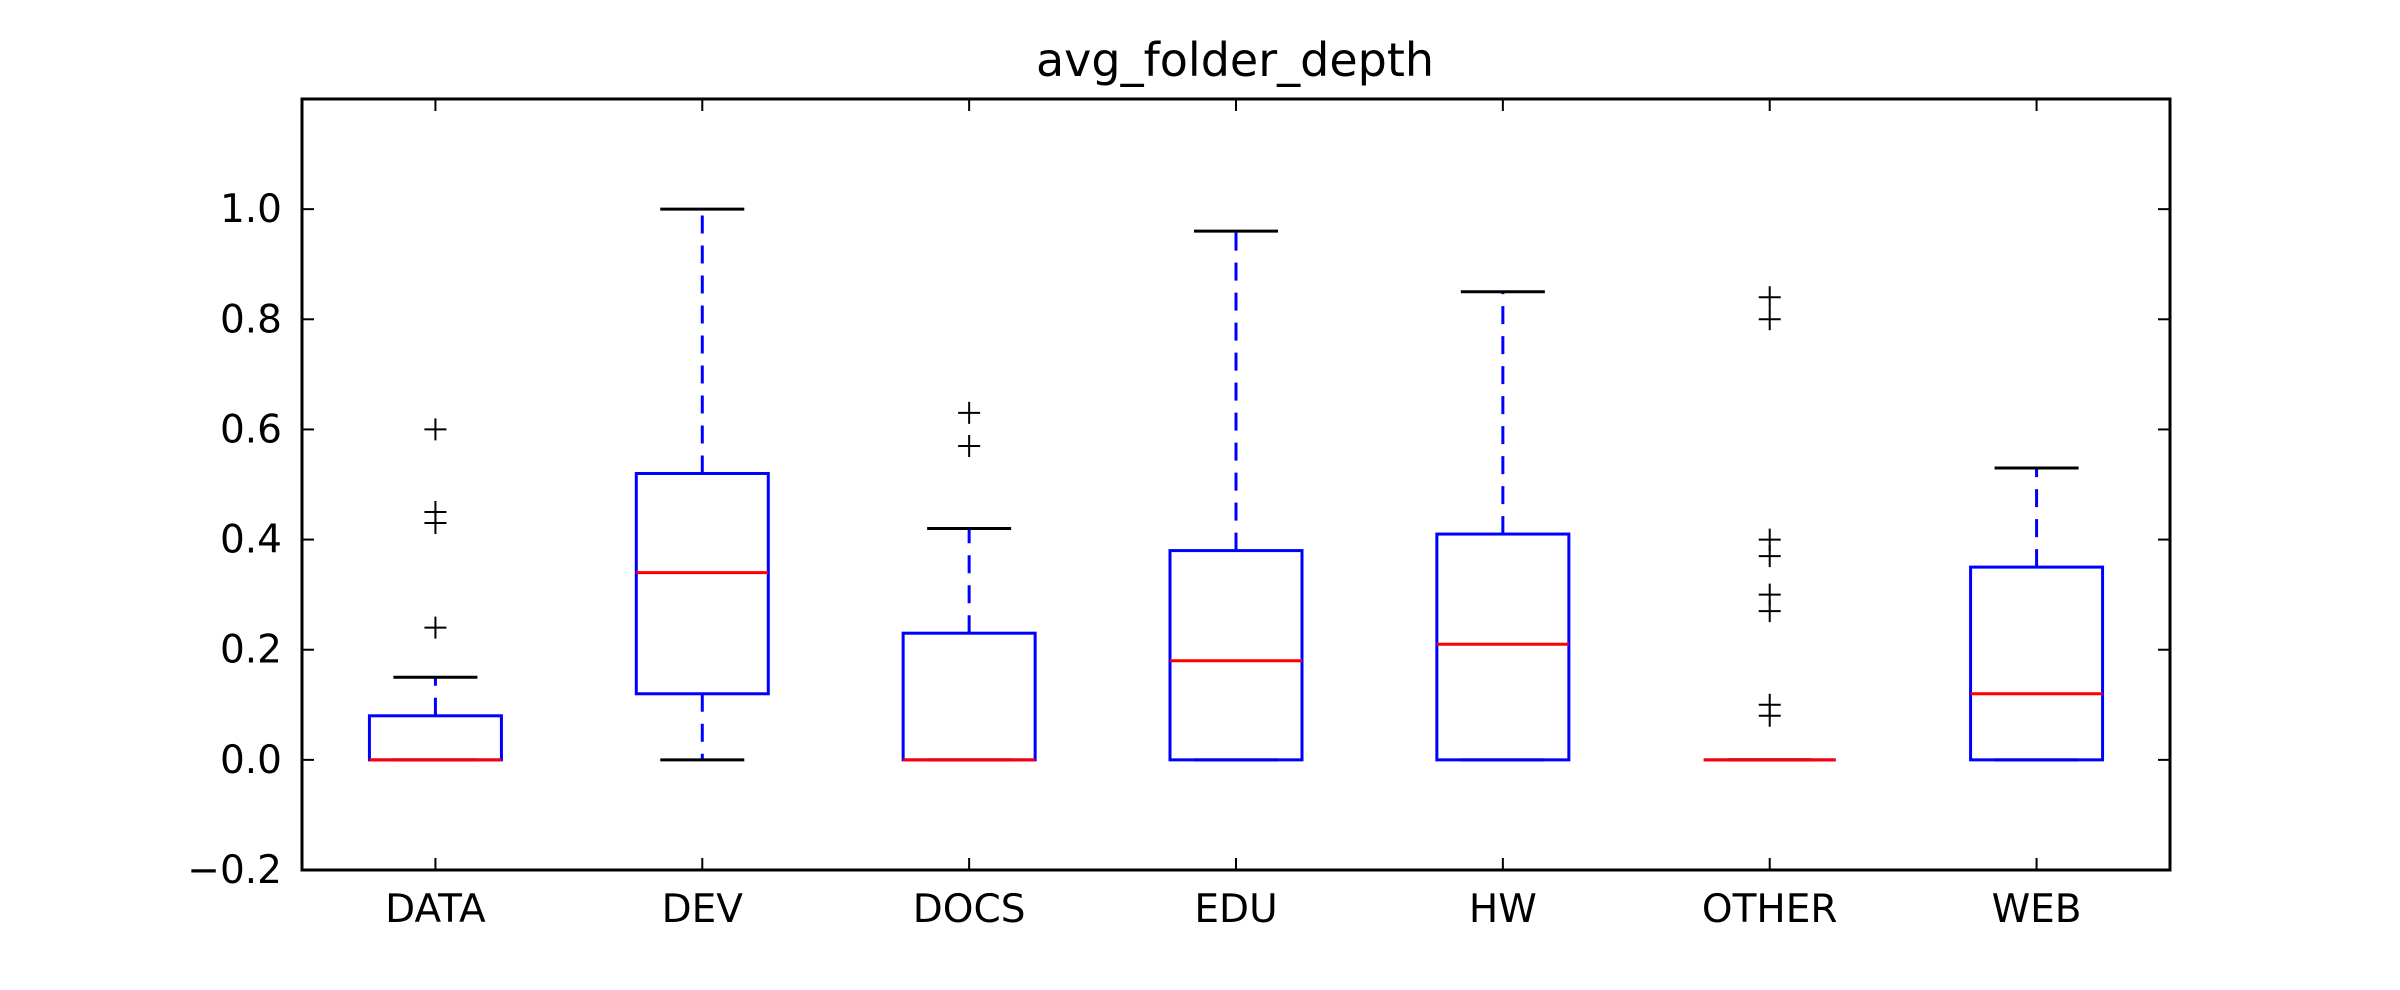 The width and height of the screenshot is (2400, 990). I want to click on chart-title: avg_folder_depth, so click(1235, 60).